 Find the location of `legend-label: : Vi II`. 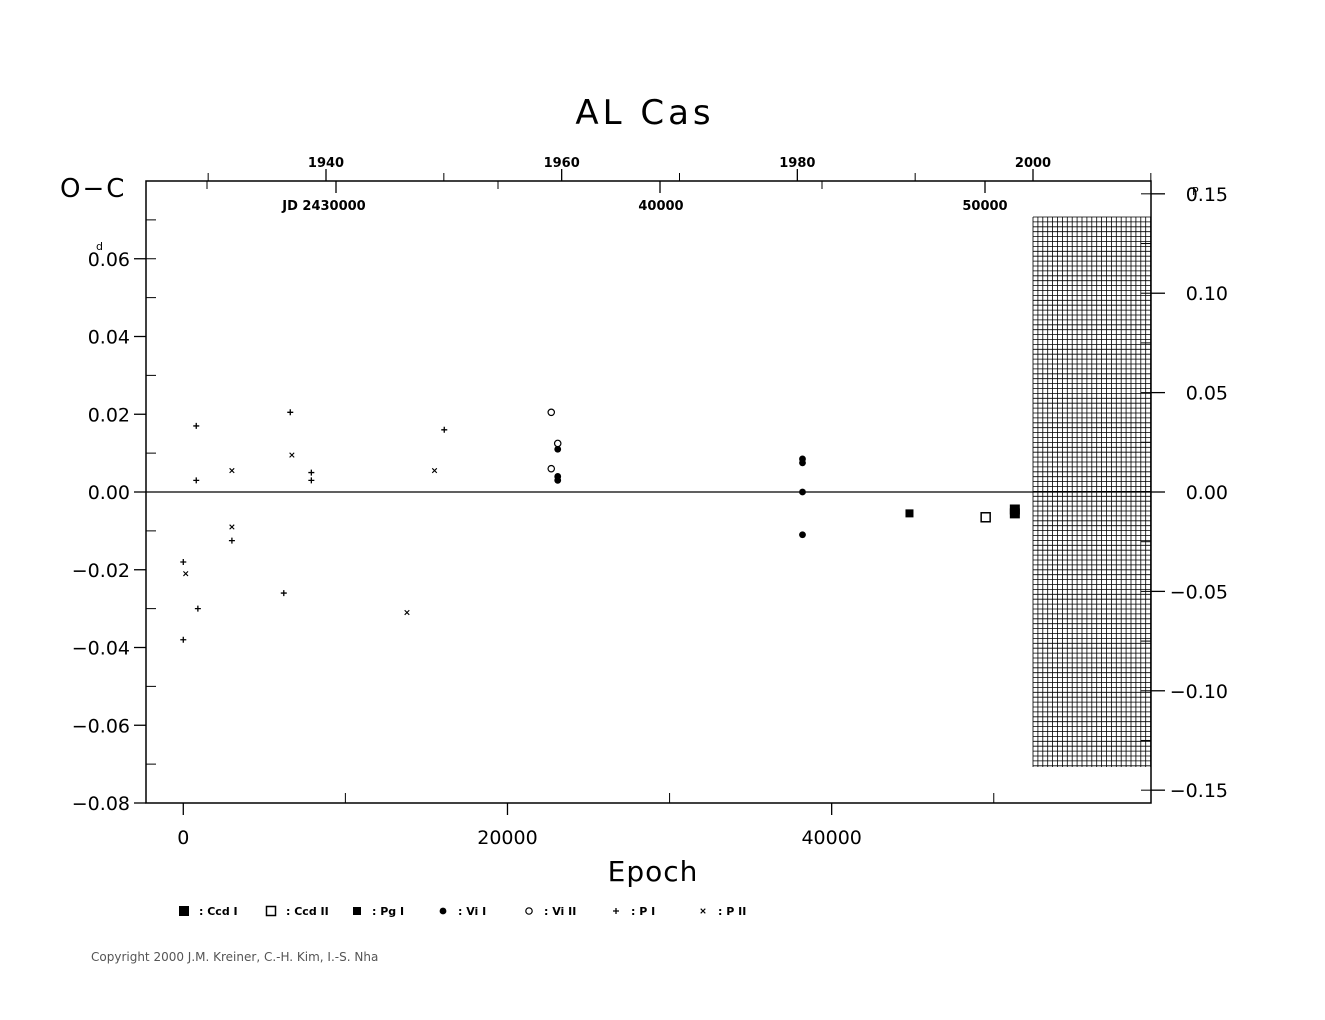

legend-label: : Vi II is located at coordinates (560, 911).